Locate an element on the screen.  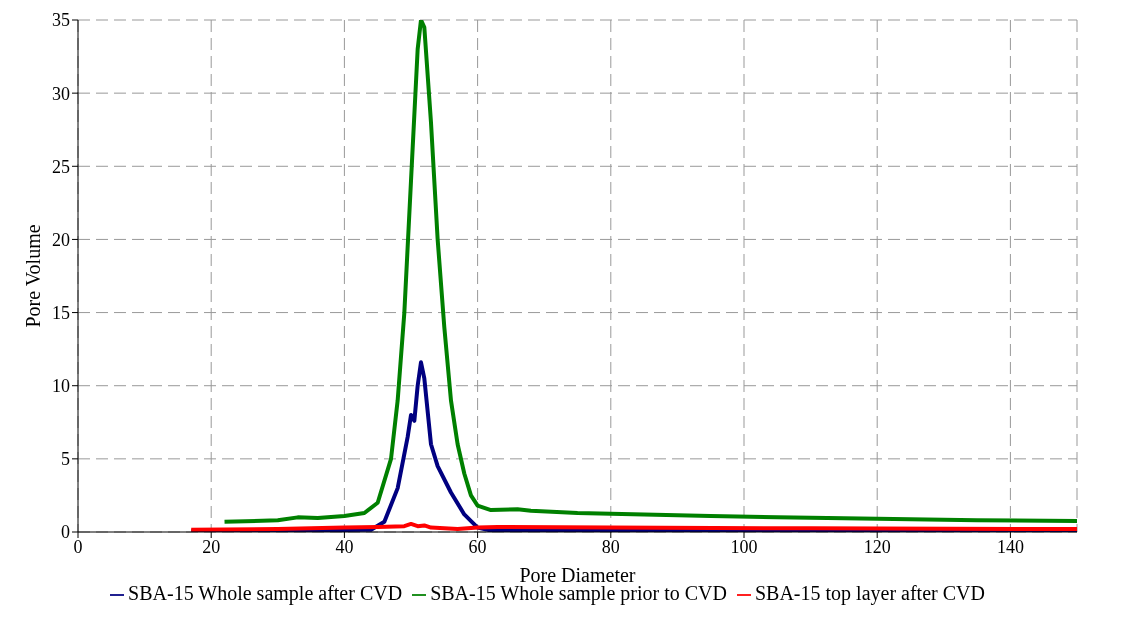
x-tick-label: 80 is located at coordinates (610, 546).